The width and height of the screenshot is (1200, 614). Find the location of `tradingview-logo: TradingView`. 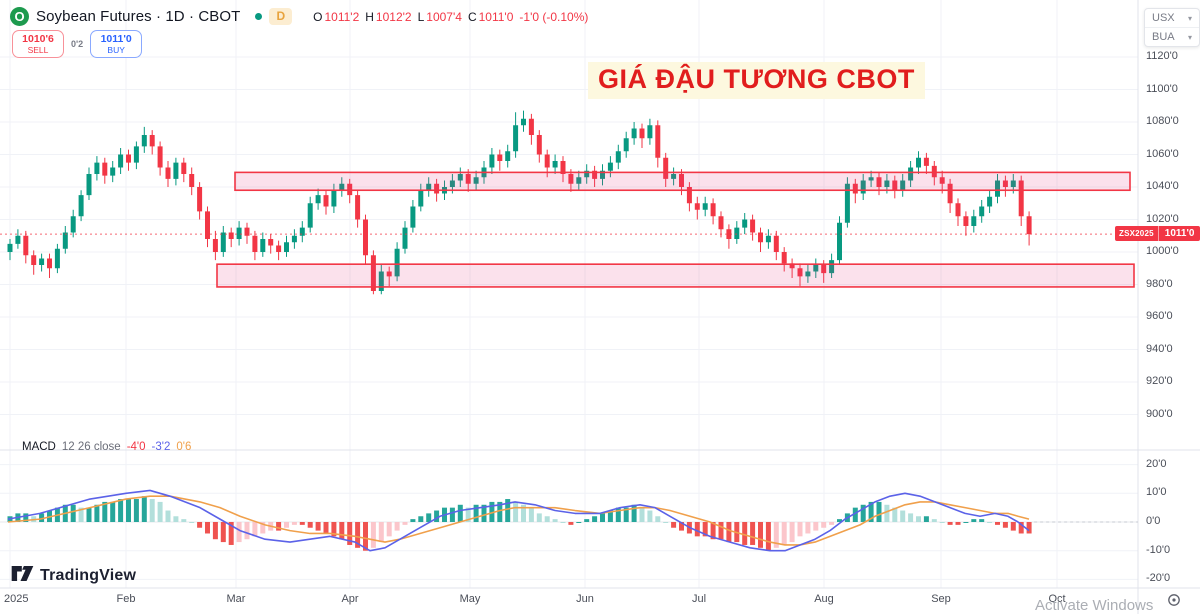

tradingview-logo: TradingView is located at coordinates (73, 576).